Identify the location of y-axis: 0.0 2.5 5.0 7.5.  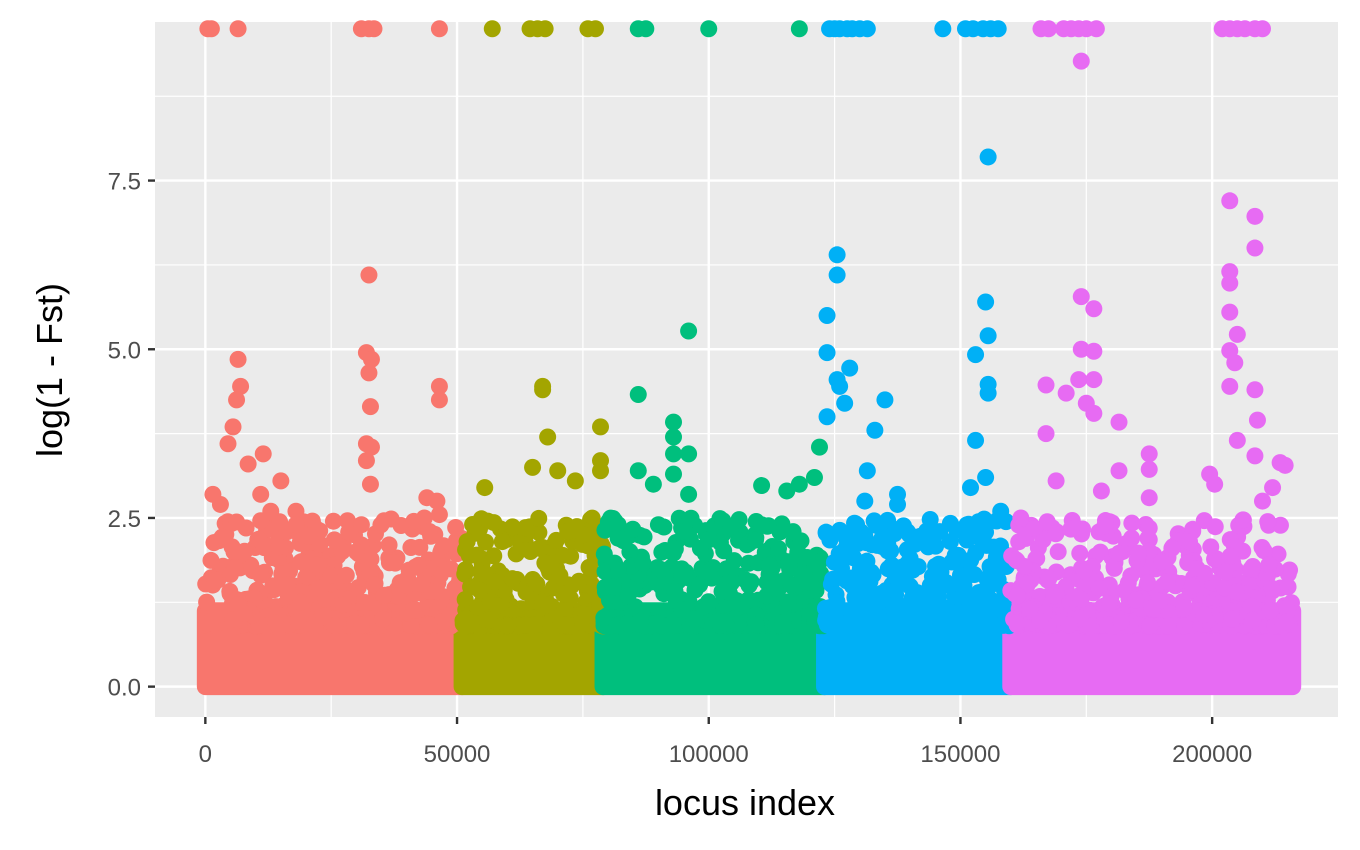
(131, 435).